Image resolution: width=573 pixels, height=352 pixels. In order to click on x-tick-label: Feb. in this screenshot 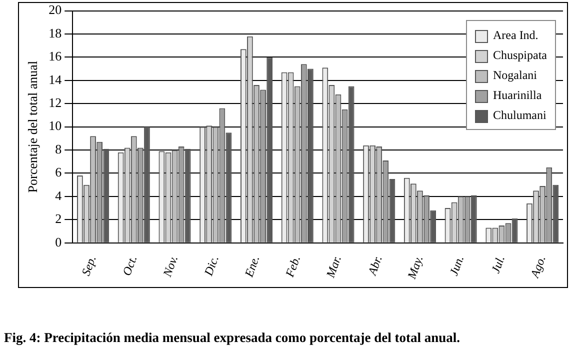, I will do `click(293, 267)`.